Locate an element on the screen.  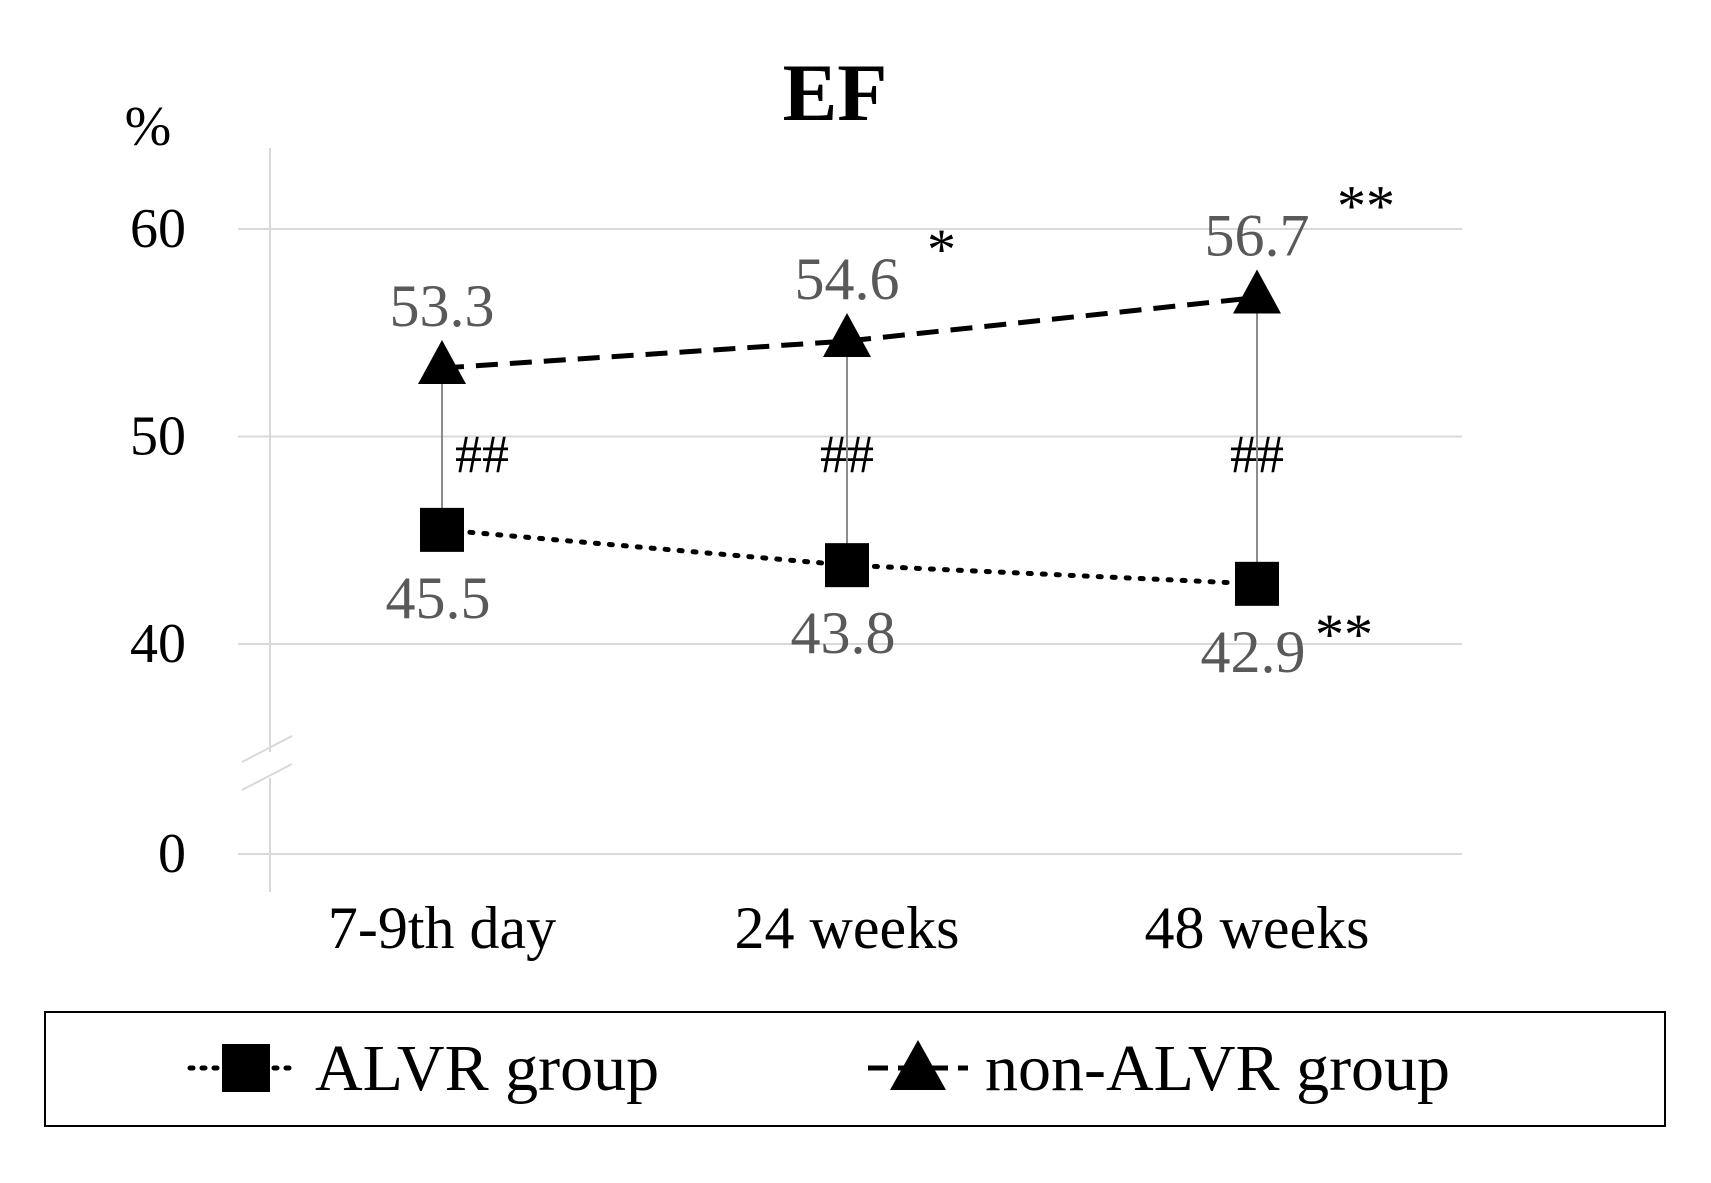
x-tick-labels: 7-9th day 24 weeks 48 weeks is located at coordinates (849, 928).